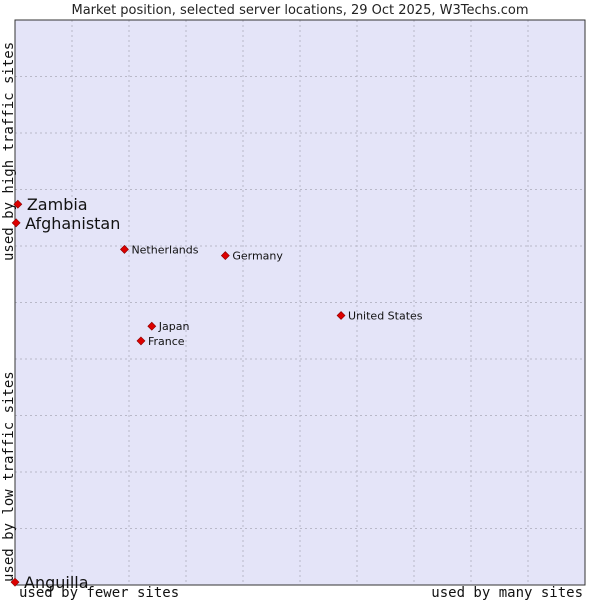 The image size is (600, 600). What do you see at coordinates (57, 204) in the screenshot?
I see `point-label: Zambia` at bounding box center [57, 204].